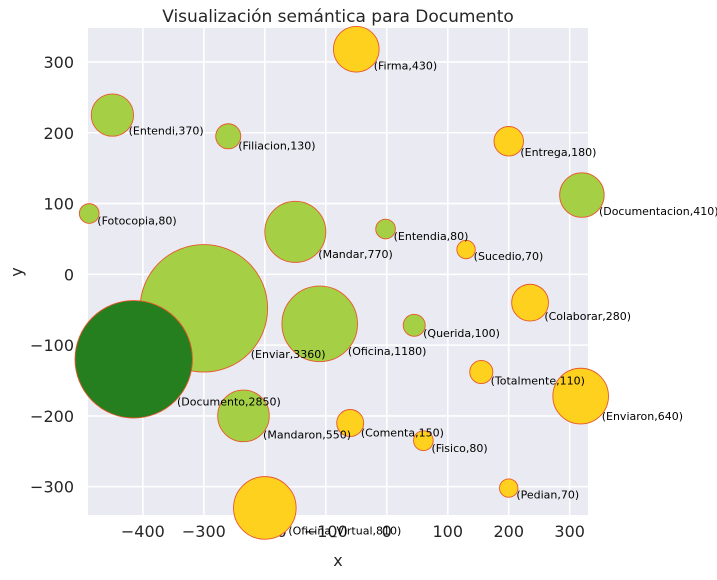 The width and height of the screenshot is (717, 580). I want to click on bubble-label: (Oficina_Virtual,810), so click(344, 530).